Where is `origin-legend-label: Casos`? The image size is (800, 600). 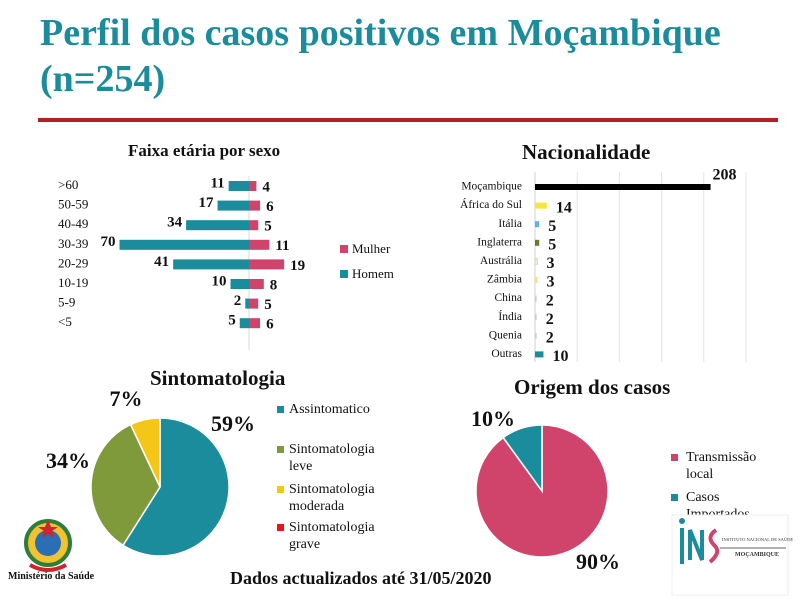 origin-legend-label: Casos is located at coordinates (702, 497).